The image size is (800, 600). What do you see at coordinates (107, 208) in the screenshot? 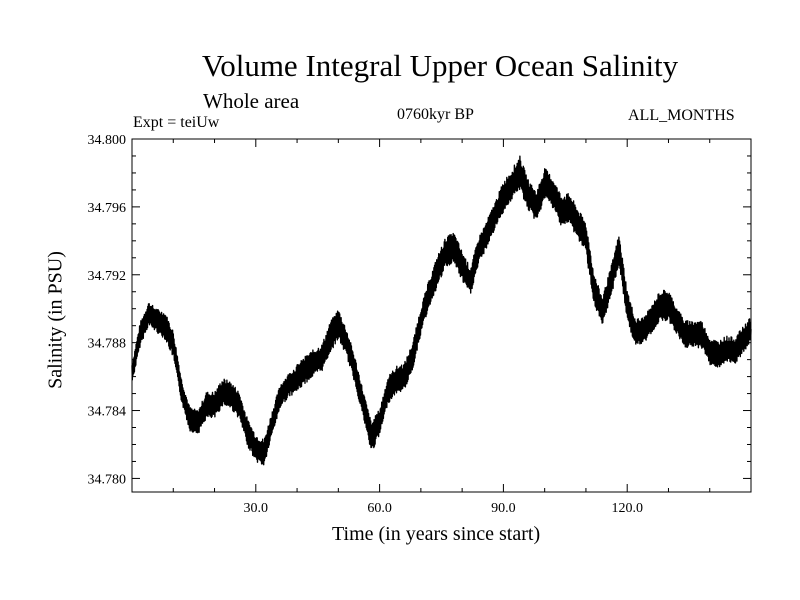
I see `y-tick-label: 34.796` at bounding box center [107, 208].